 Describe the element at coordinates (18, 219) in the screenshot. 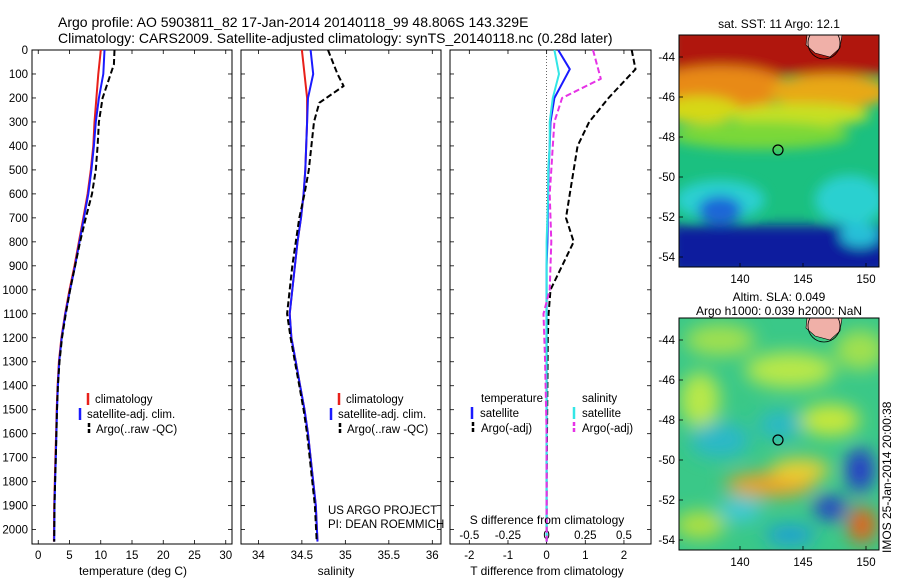

I see `depth-tick-label: 700` at that location.